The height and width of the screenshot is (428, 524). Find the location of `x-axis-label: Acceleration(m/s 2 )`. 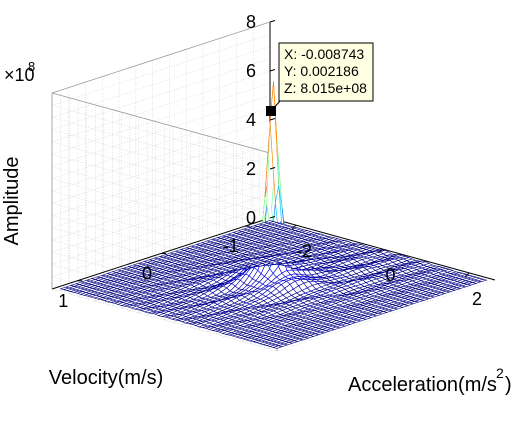

x-axis-label: Acceleration(m/s 2 ) is located at coordinates (430, 380).